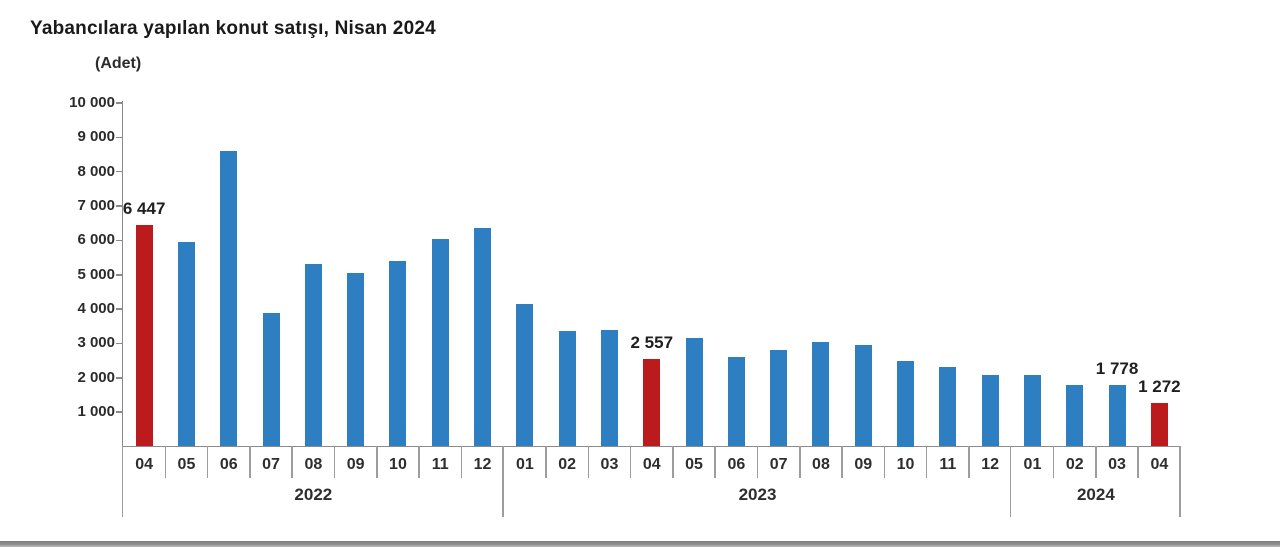  What do you see at coordinates (96, 137) in the screenshot?
I see `y-axis-tick-label: 9 000` at bounding box center [96, 137].